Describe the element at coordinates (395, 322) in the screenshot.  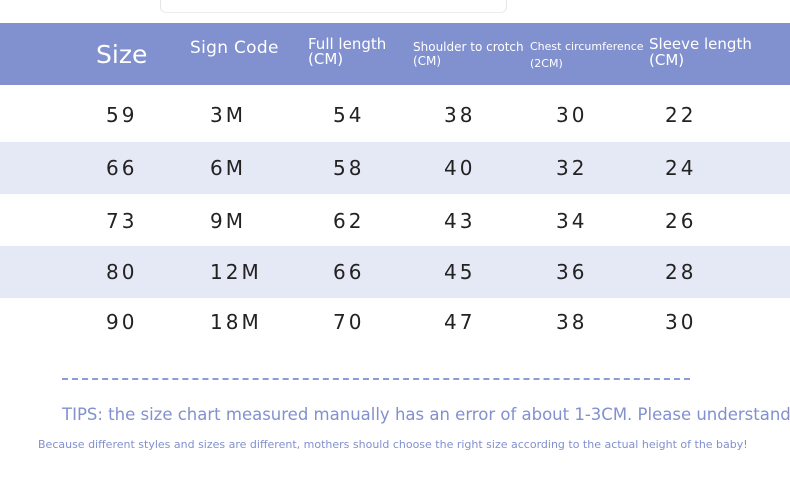
I see `table-row: 90 18M 70 47 38 30` at that location.